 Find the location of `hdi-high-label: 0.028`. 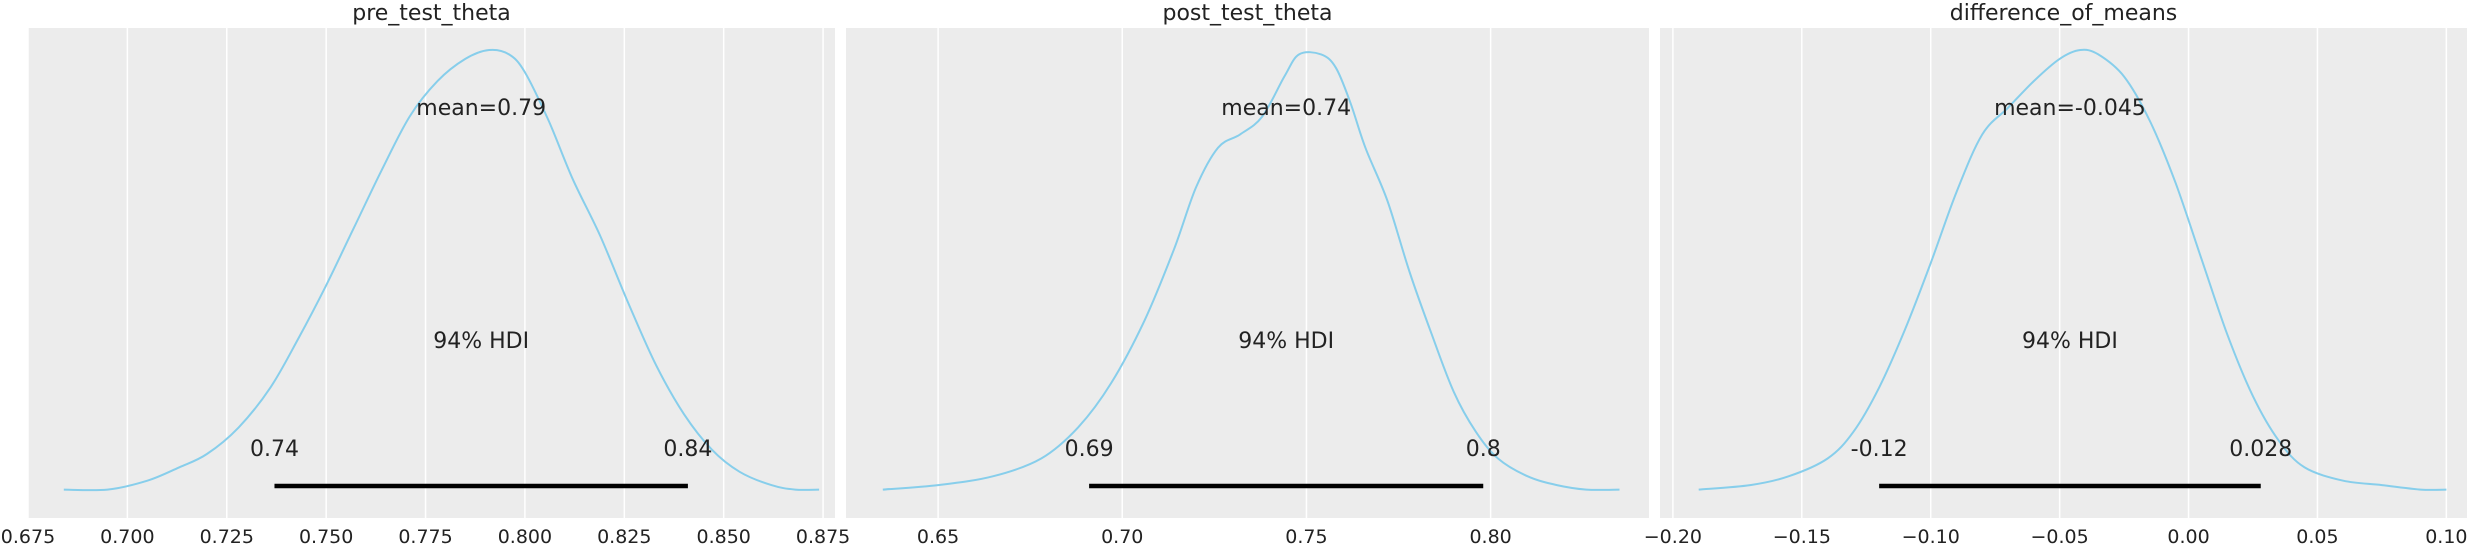

hdi-high-label: 0.028 is located at coordinates (2260, 449).